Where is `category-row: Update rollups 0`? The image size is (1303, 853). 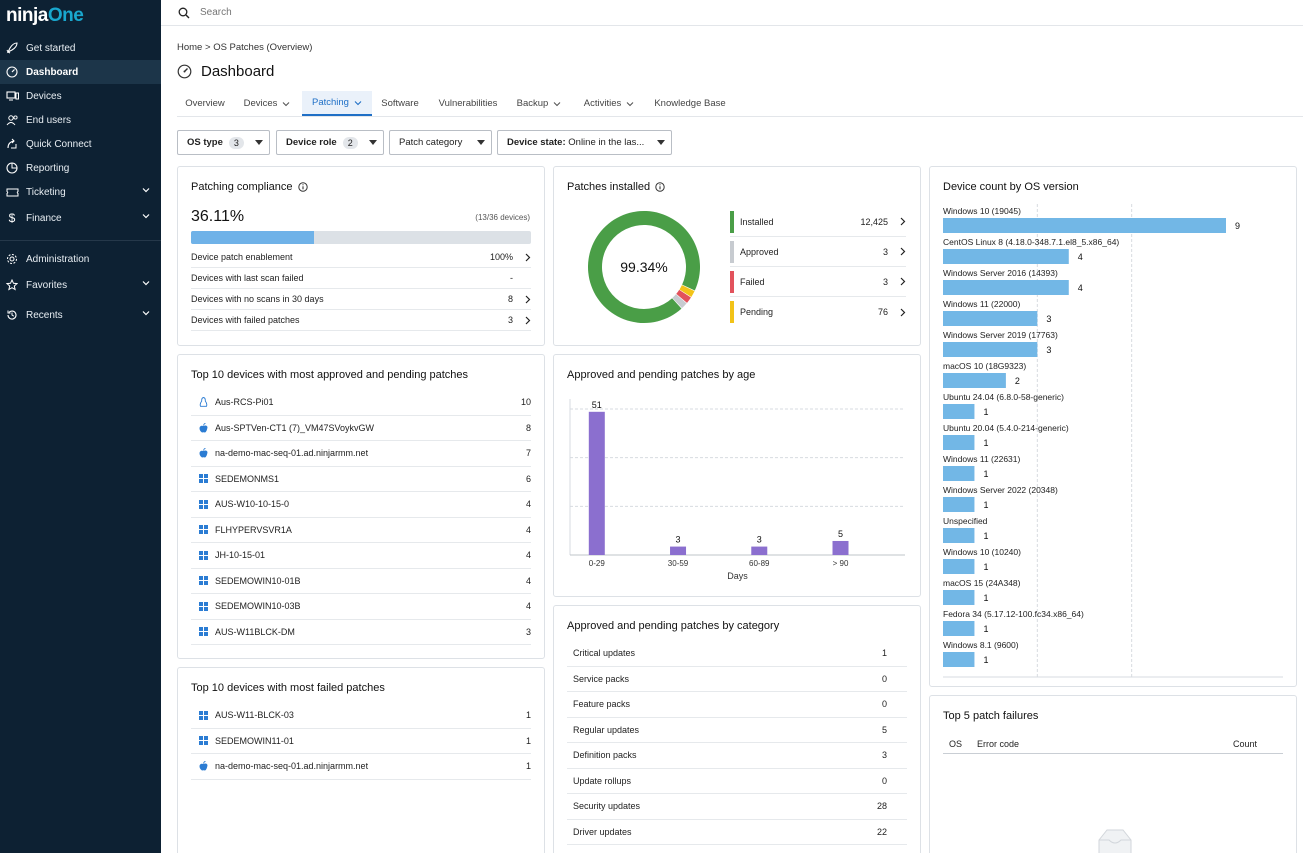
category-row: Update rollups 0 is located at coordinates (737, 781).